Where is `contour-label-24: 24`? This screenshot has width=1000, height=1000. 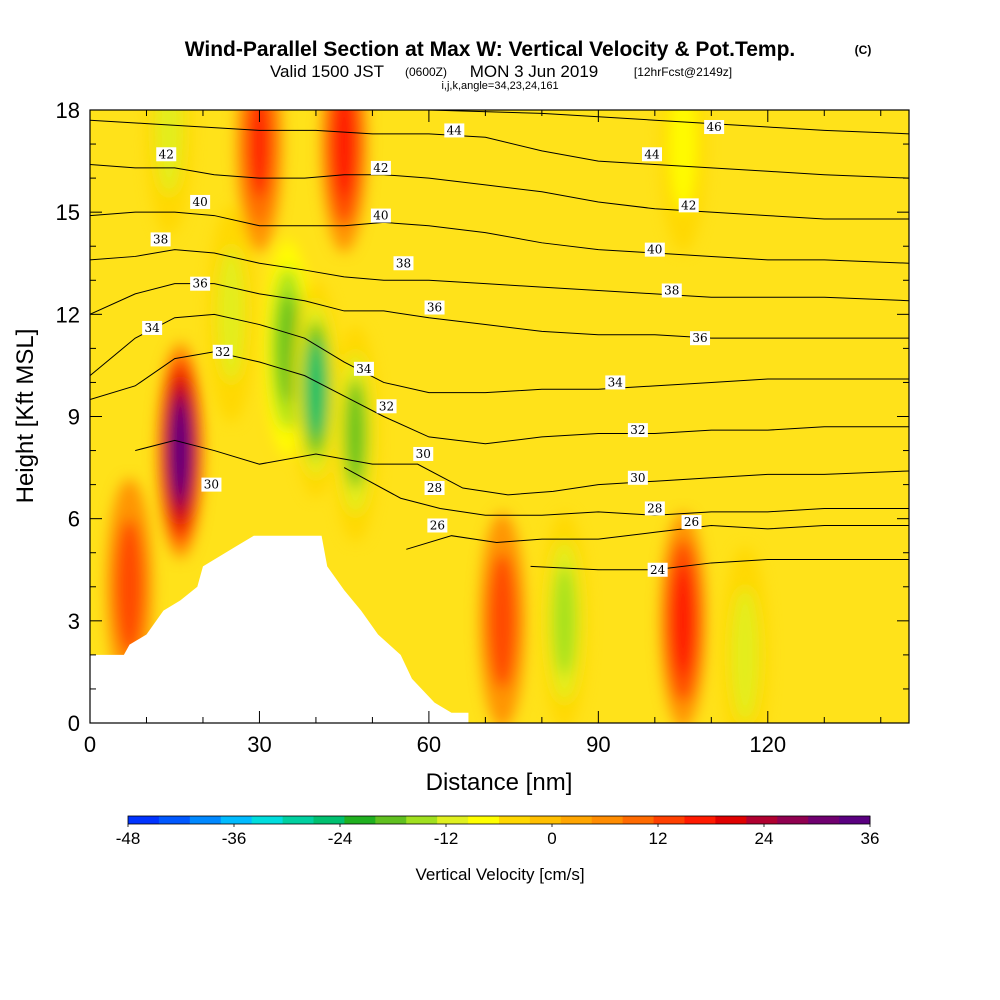
contour-label-24: 24 is located at coordinates (657, 569).